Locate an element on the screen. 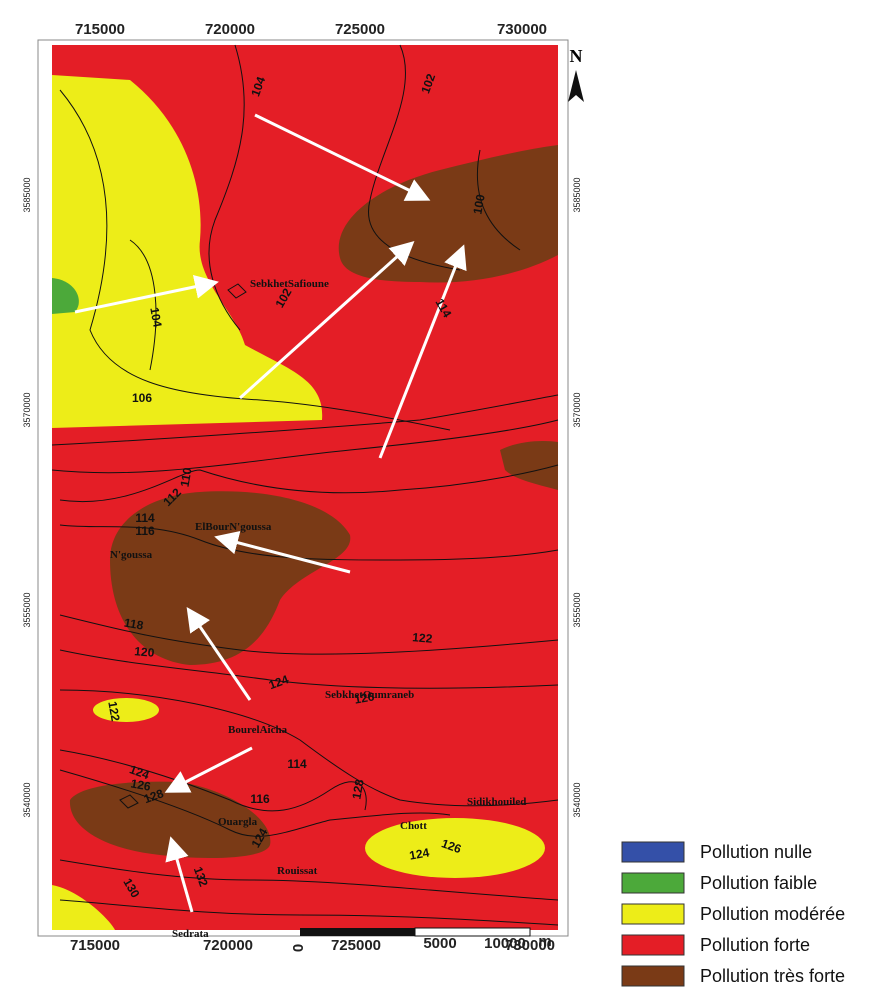 The width and height of the screenshot is (884, 989). place-name: Sidikhouiled is located at coordinates (496, 802).